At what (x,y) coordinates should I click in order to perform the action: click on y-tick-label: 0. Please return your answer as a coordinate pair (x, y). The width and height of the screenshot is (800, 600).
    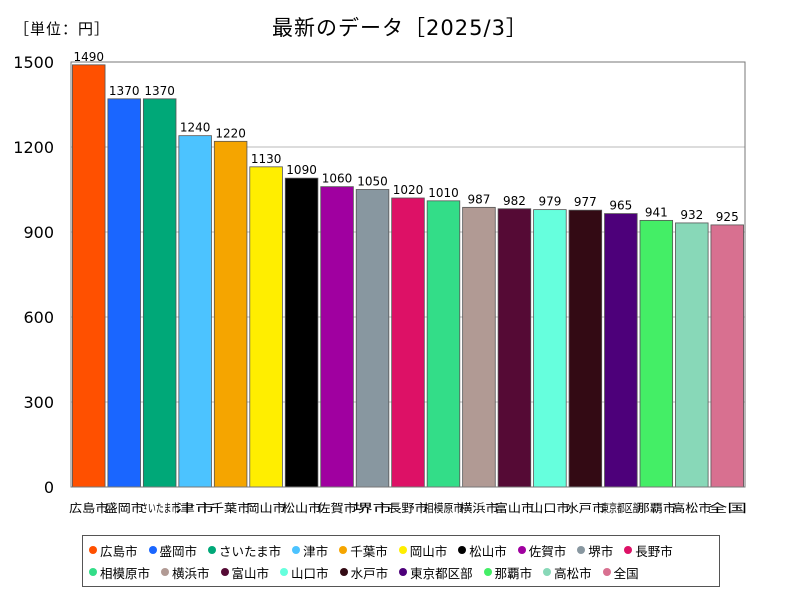
    Looking at the image, I should click on (49, 487).